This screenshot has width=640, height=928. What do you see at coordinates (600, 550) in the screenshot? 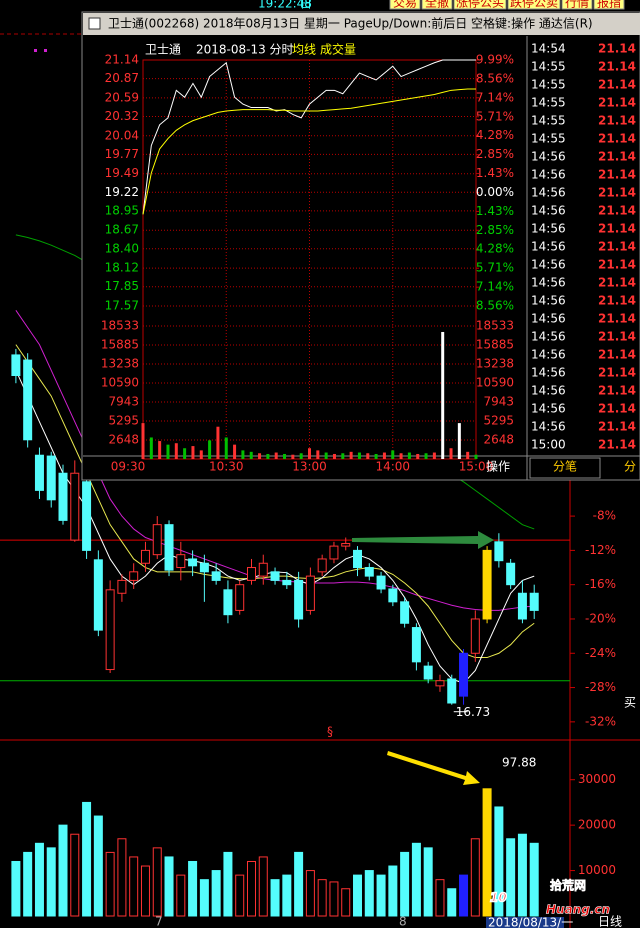
I see `y-tick-label: -12%` at bounding box center [600, 550].